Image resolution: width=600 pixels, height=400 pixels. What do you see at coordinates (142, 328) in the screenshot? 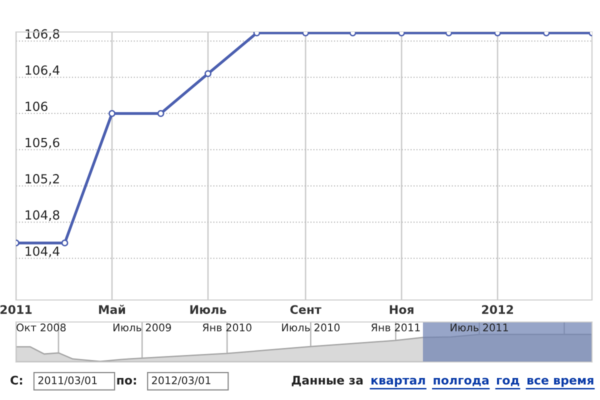
I see `x-tick-label: Июль 2009` at bounding box center [142, 328].